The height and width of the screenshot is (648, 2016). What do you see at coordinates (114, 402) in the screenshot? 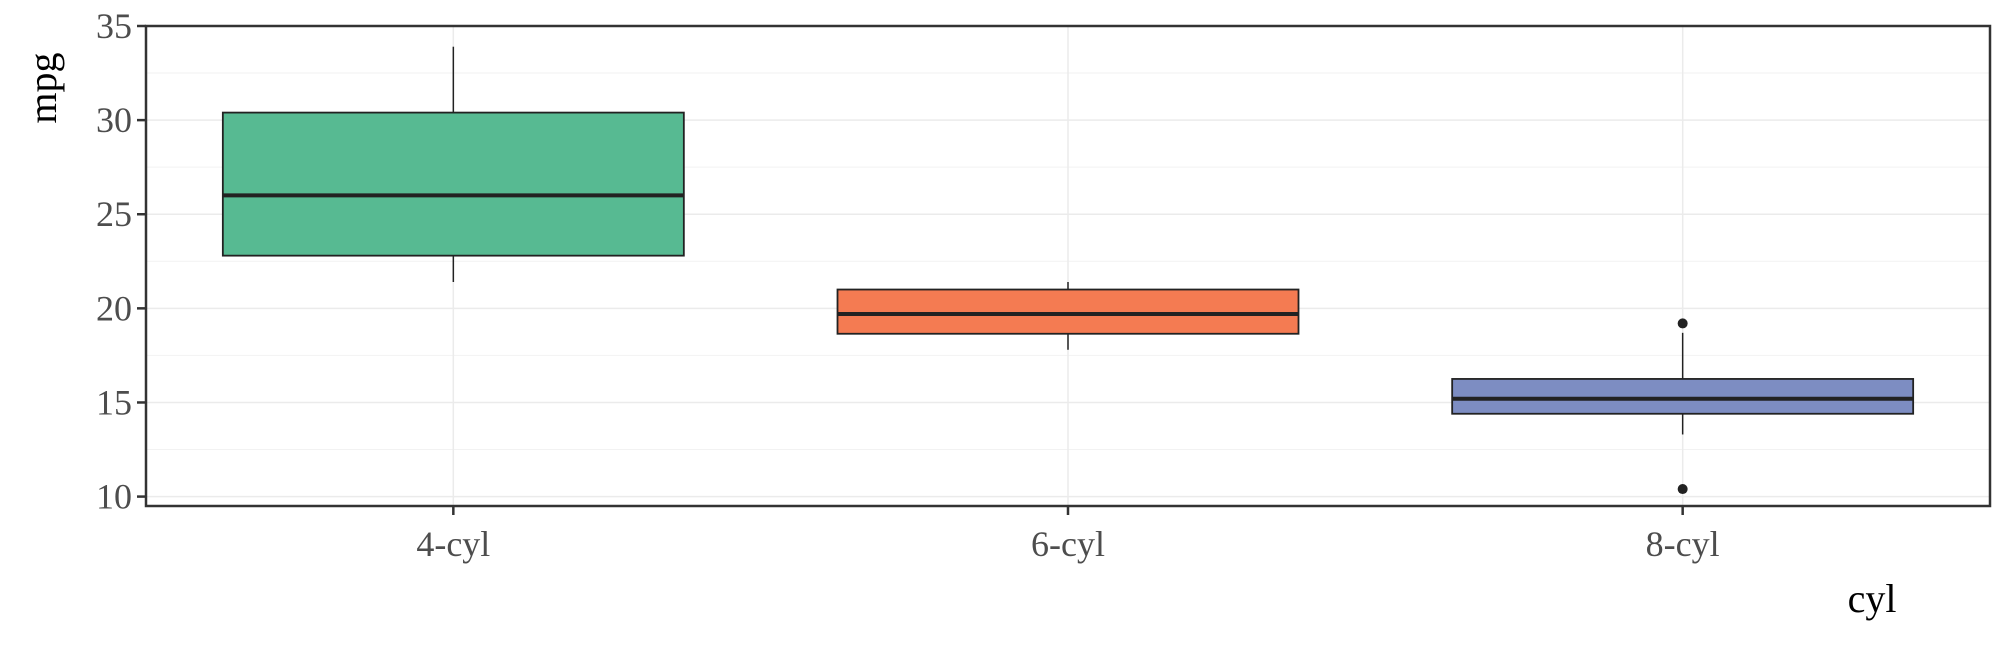
I see `y-tick-label: 15` at bounding box center [114, 402].